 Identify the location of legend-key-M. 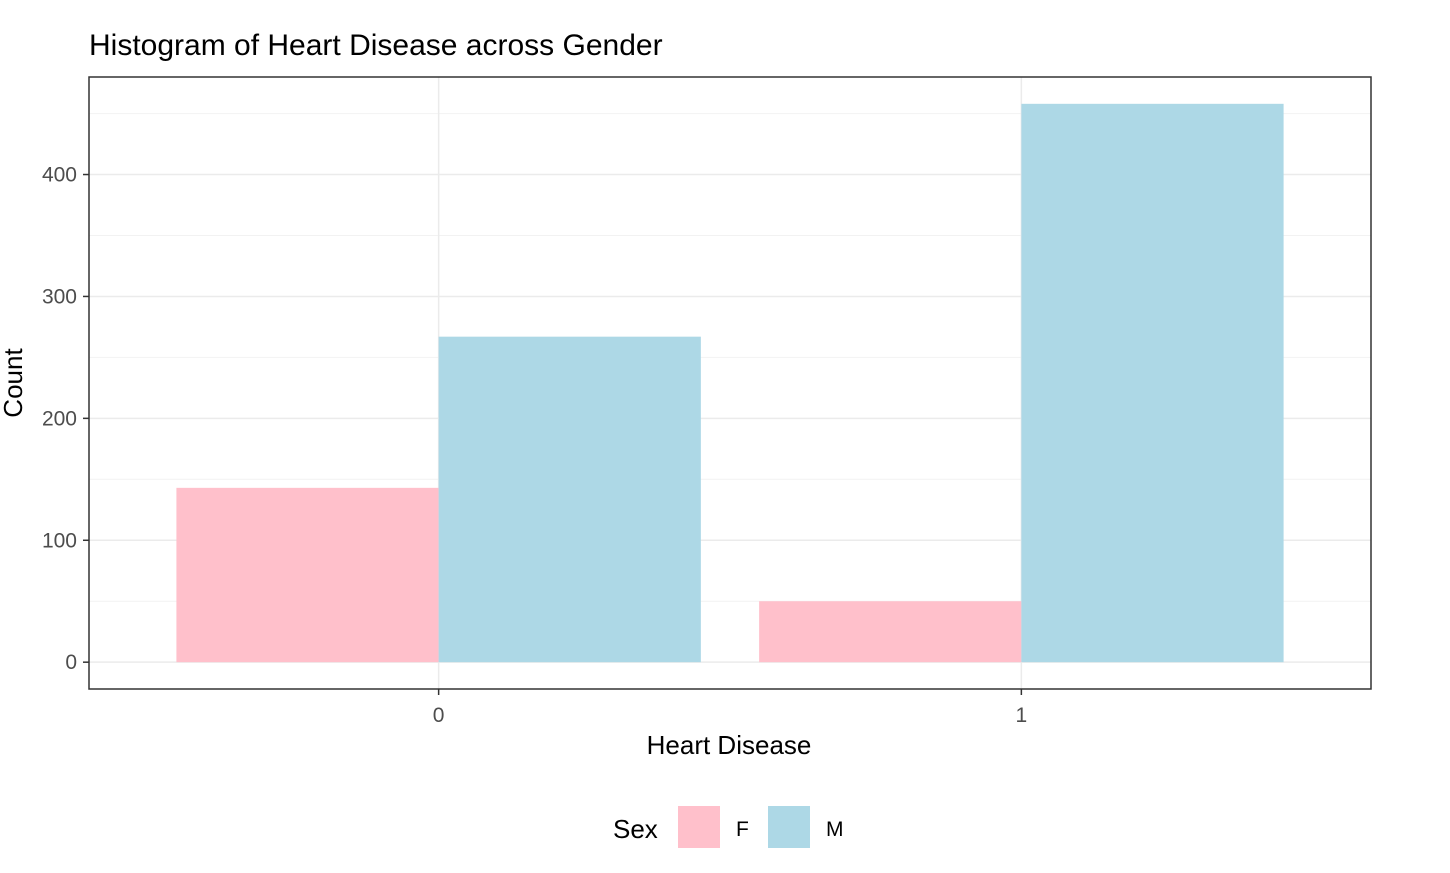
(789, 827).